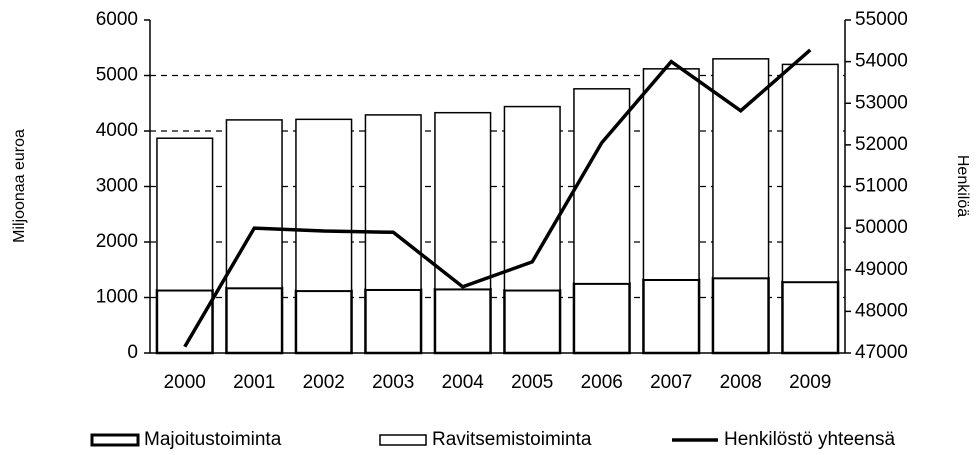  I want to click on y-tick-label: 4000, so click(117, 130).